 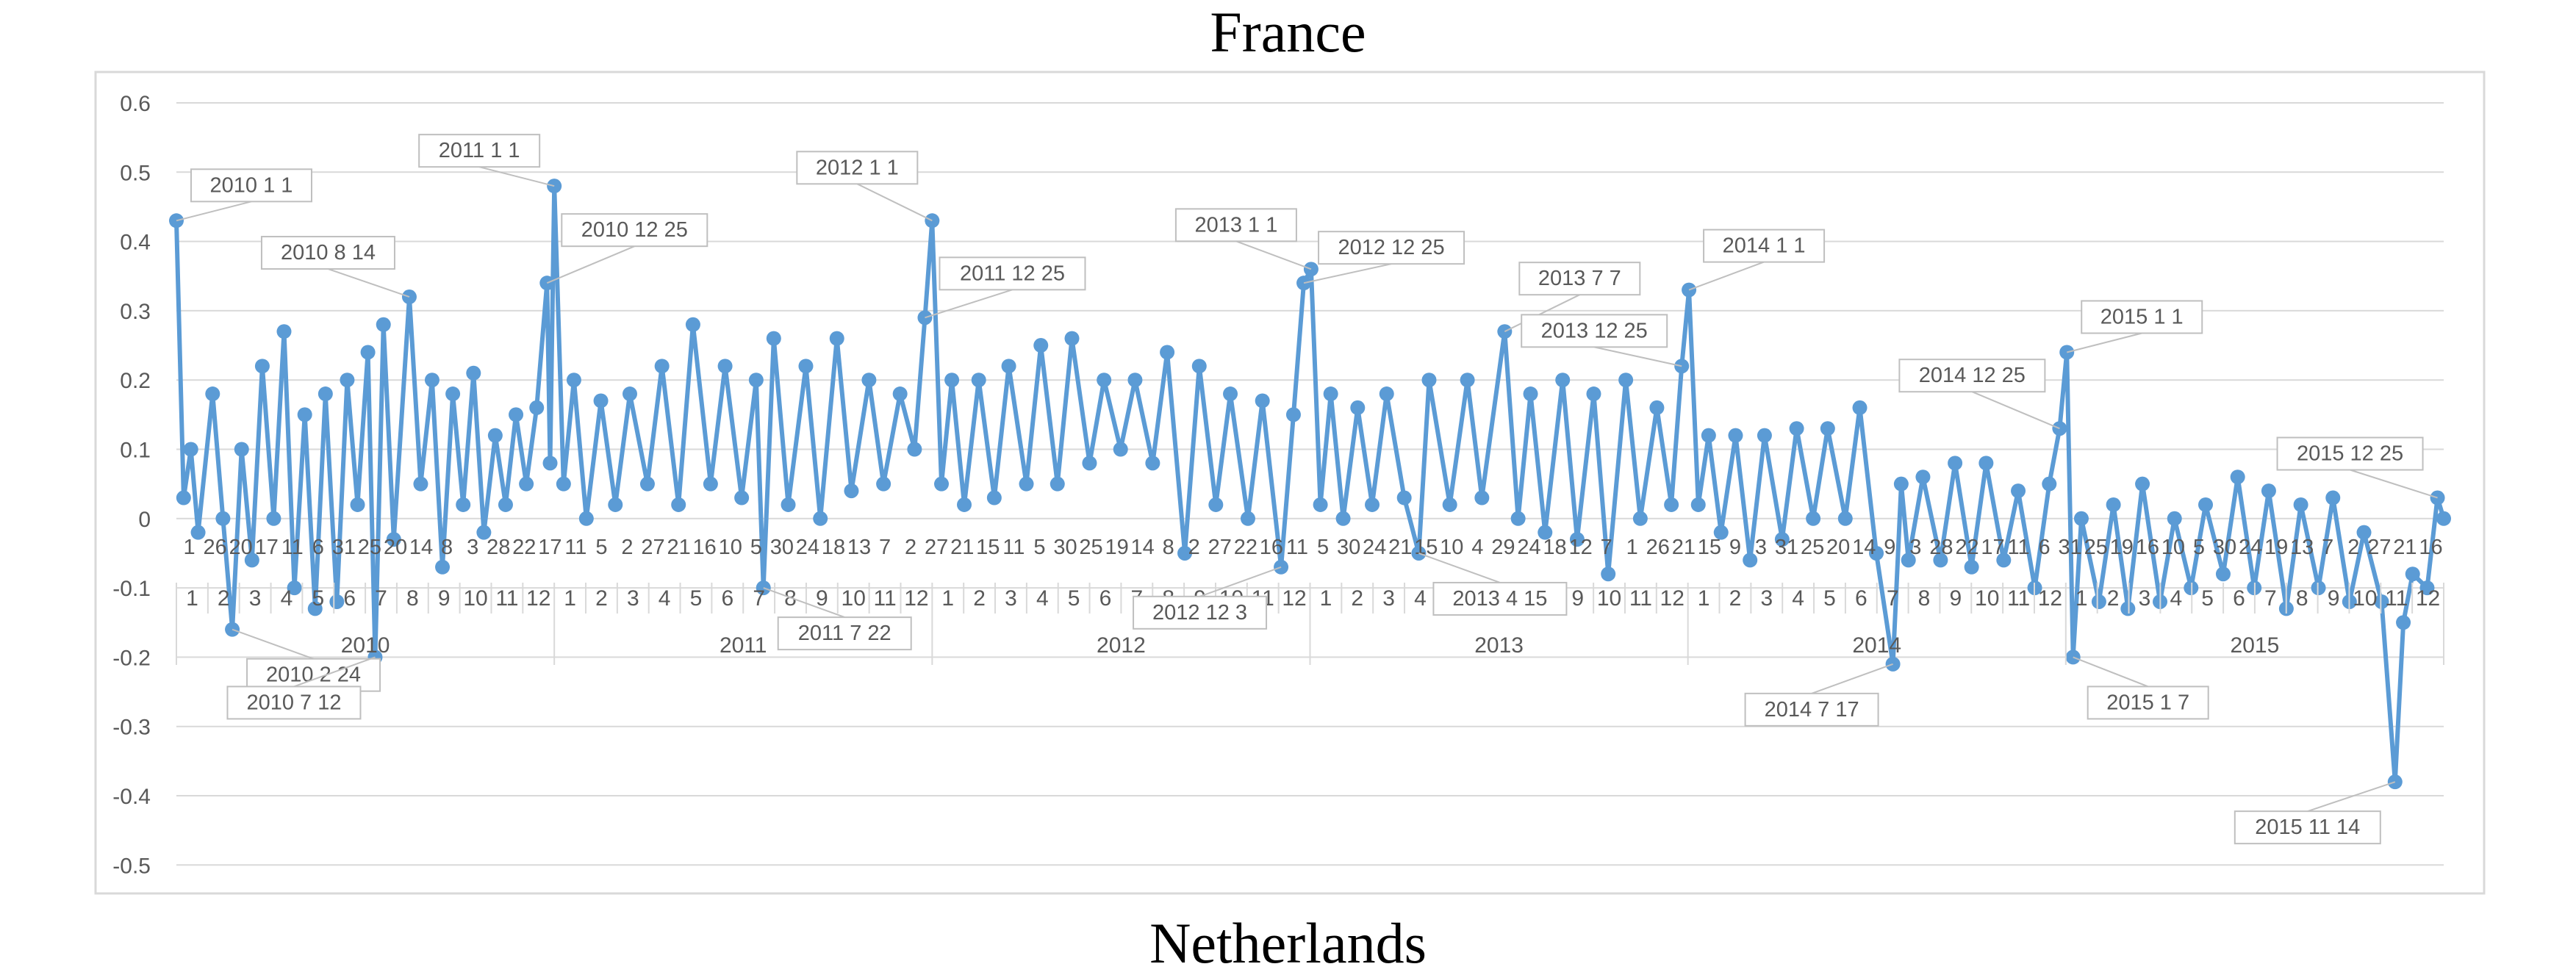 What do you see at coordinates (1288, 943) in the screenshot?
I see `chart-caption: Netherlands` at bounding box center [1288, 943].